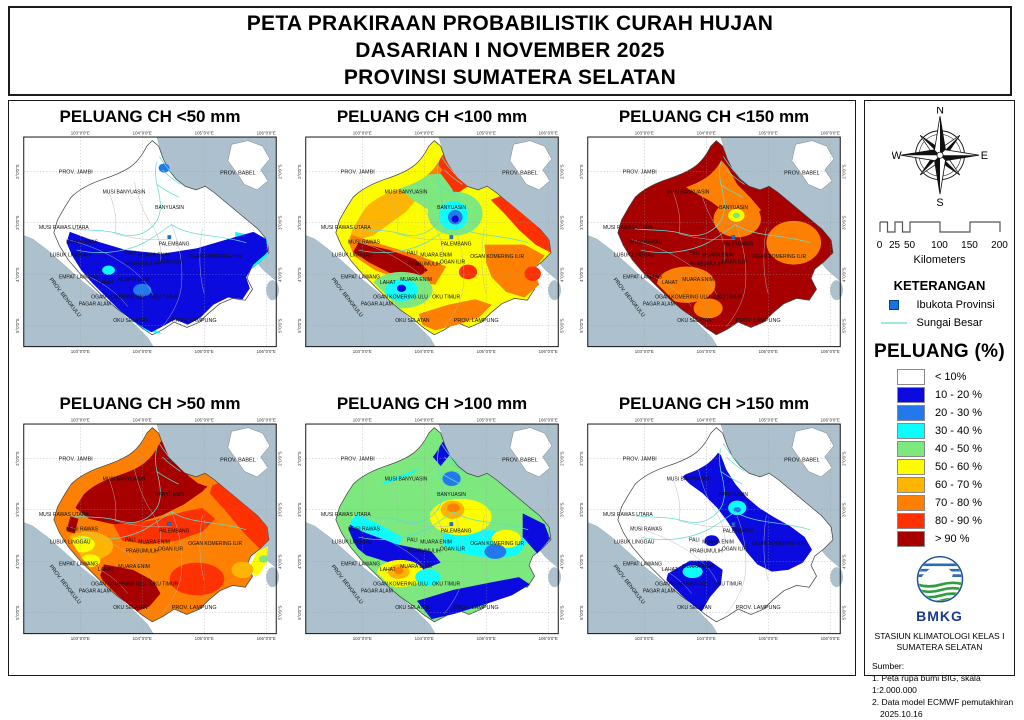 The image size is (1024, 720). I want to click on legend-class-label: < 10%, so click(950, 376).